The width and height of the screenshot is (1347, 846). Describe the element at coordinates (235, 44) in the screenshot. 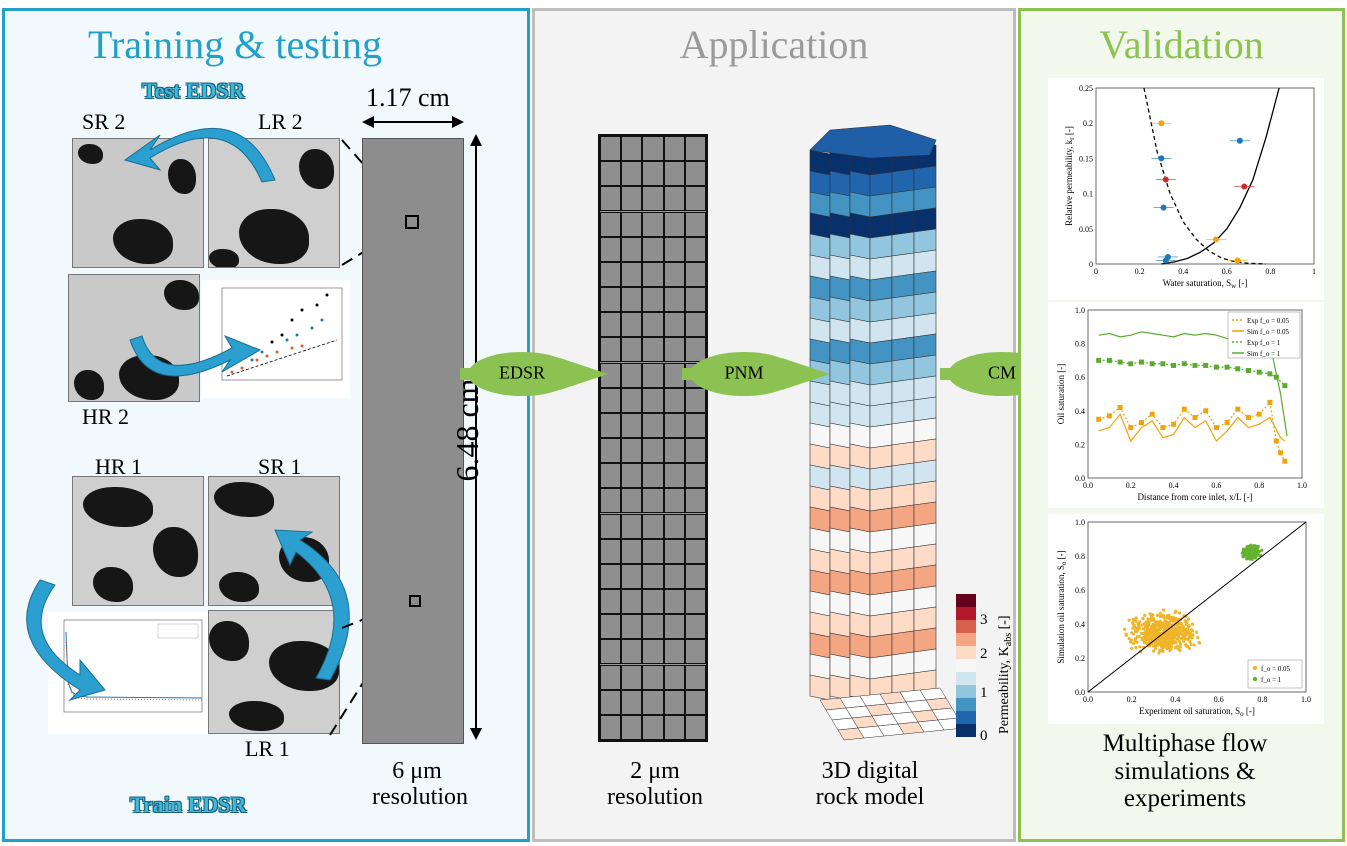

I see `training-title: Training & testing` at that location.